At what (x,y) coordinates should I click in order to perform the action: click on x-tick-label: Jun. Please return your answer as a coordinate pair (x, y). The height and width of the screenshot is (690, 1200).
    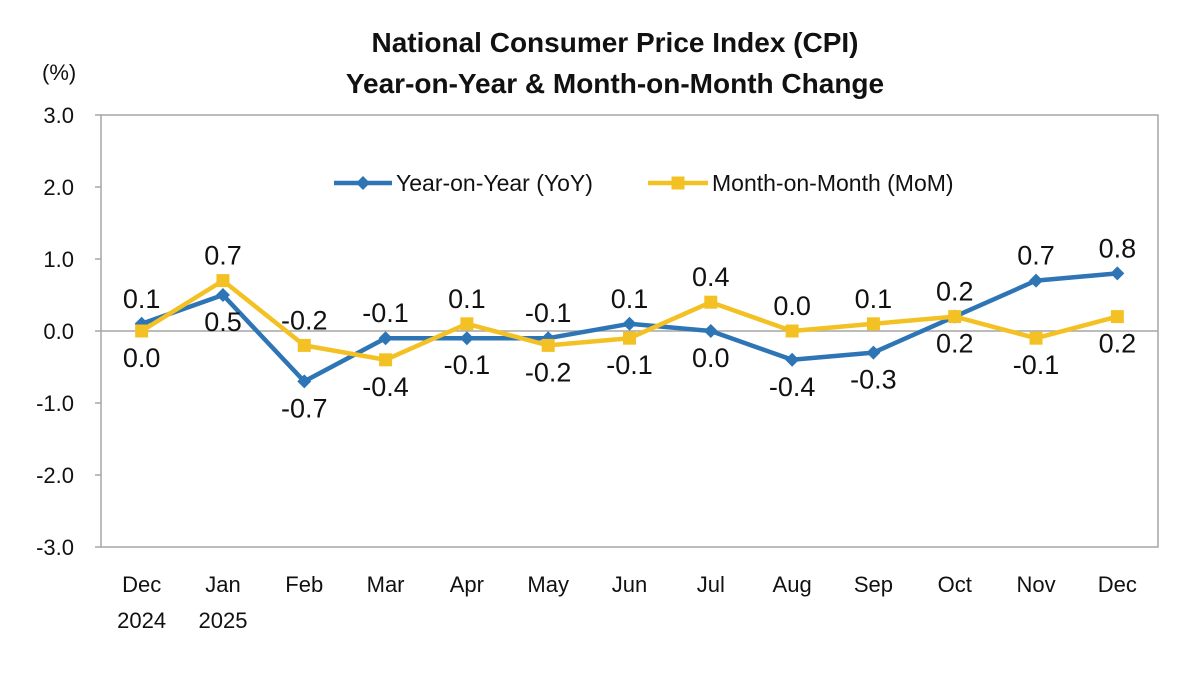
    Looking at the image, I should click on (629, 584).